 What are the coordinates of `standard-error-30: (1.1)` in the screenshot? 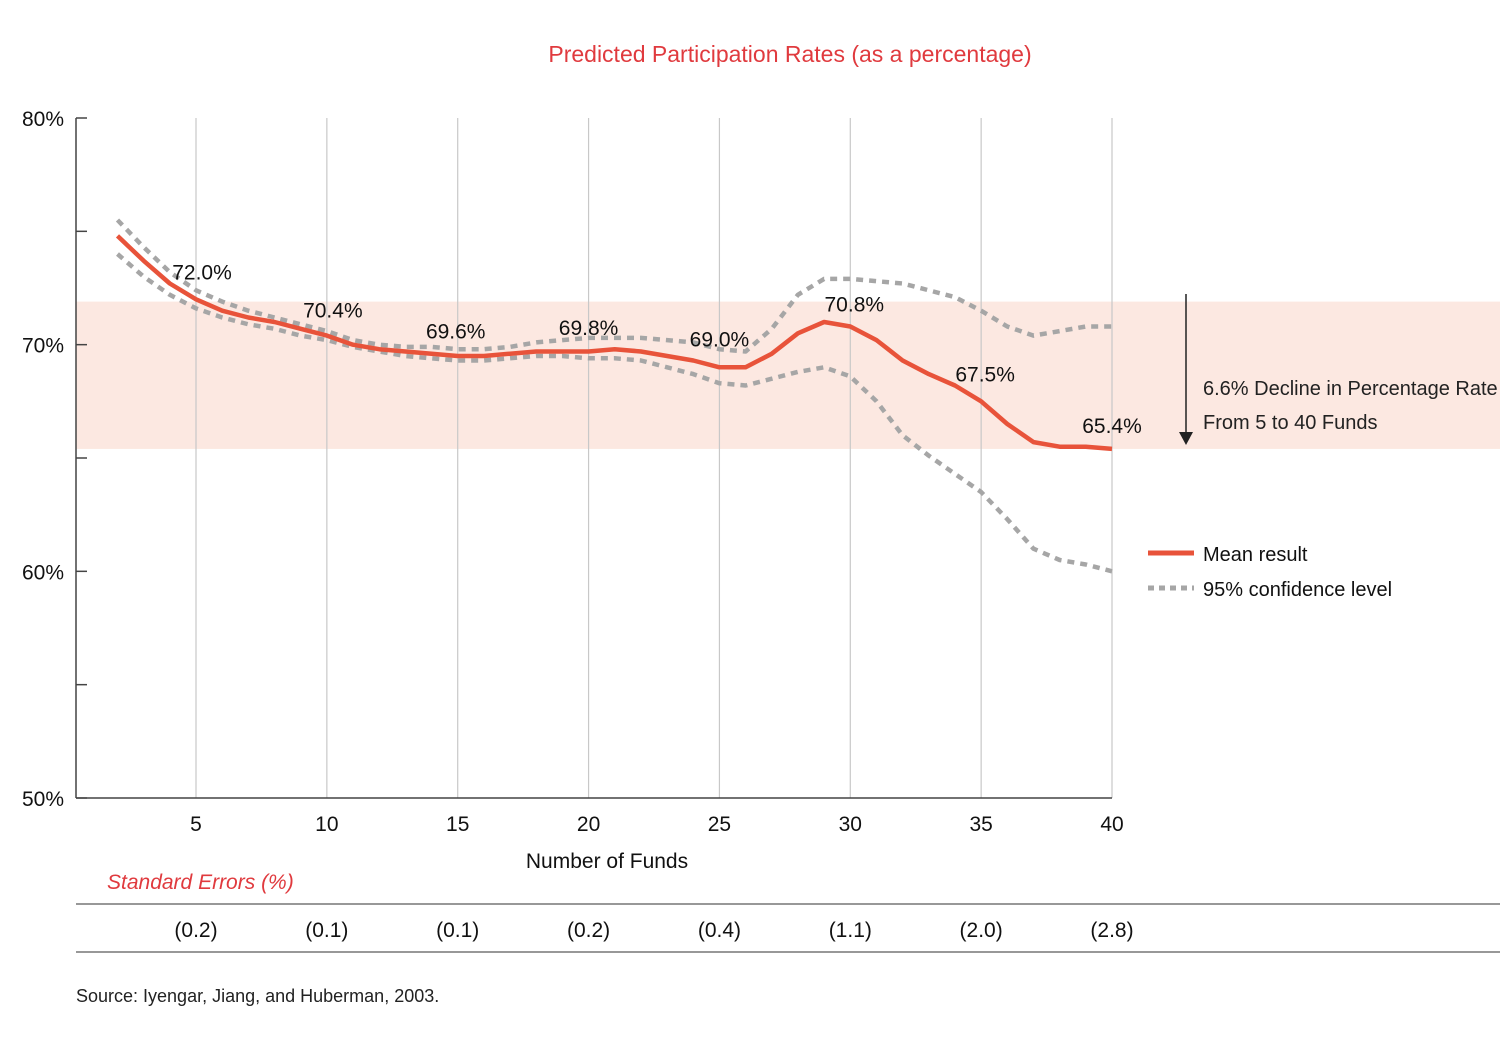 It's located at (850, 930).